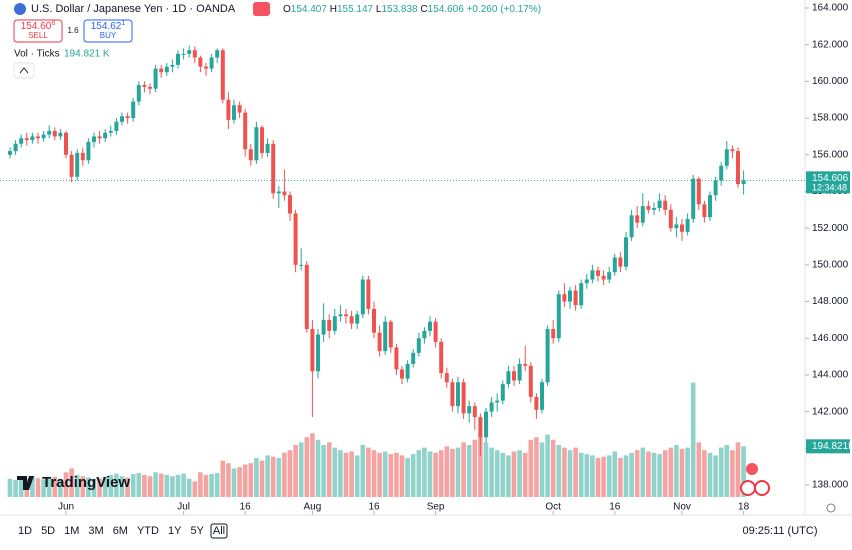 The image size is (852, 550). I want to click on range-button: 5D, so click(48, 531).